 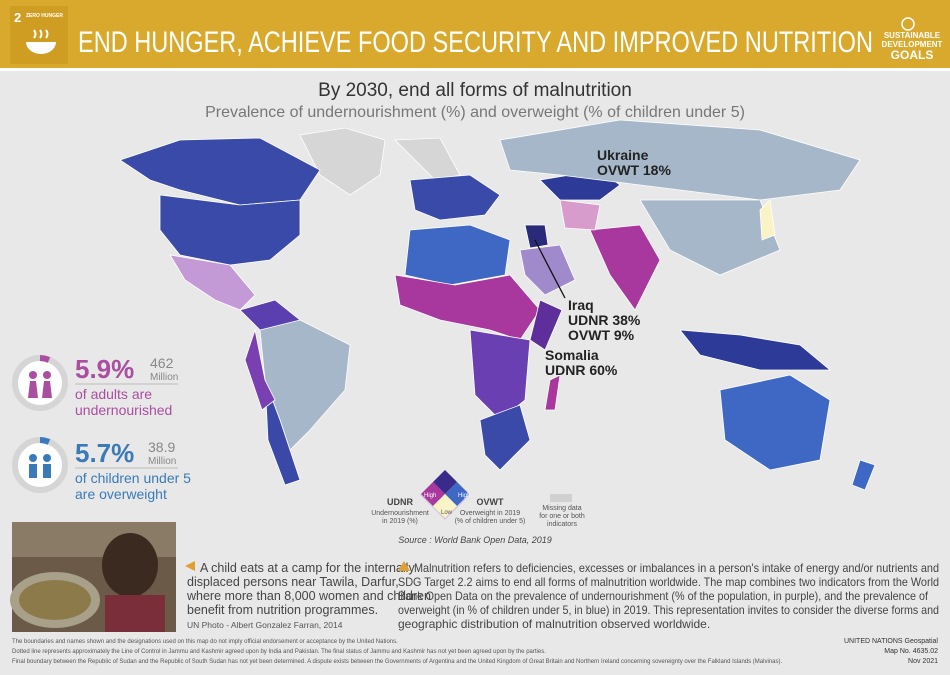 I want to click on legend-udnr: UDNR, so click(x=400, y=502).